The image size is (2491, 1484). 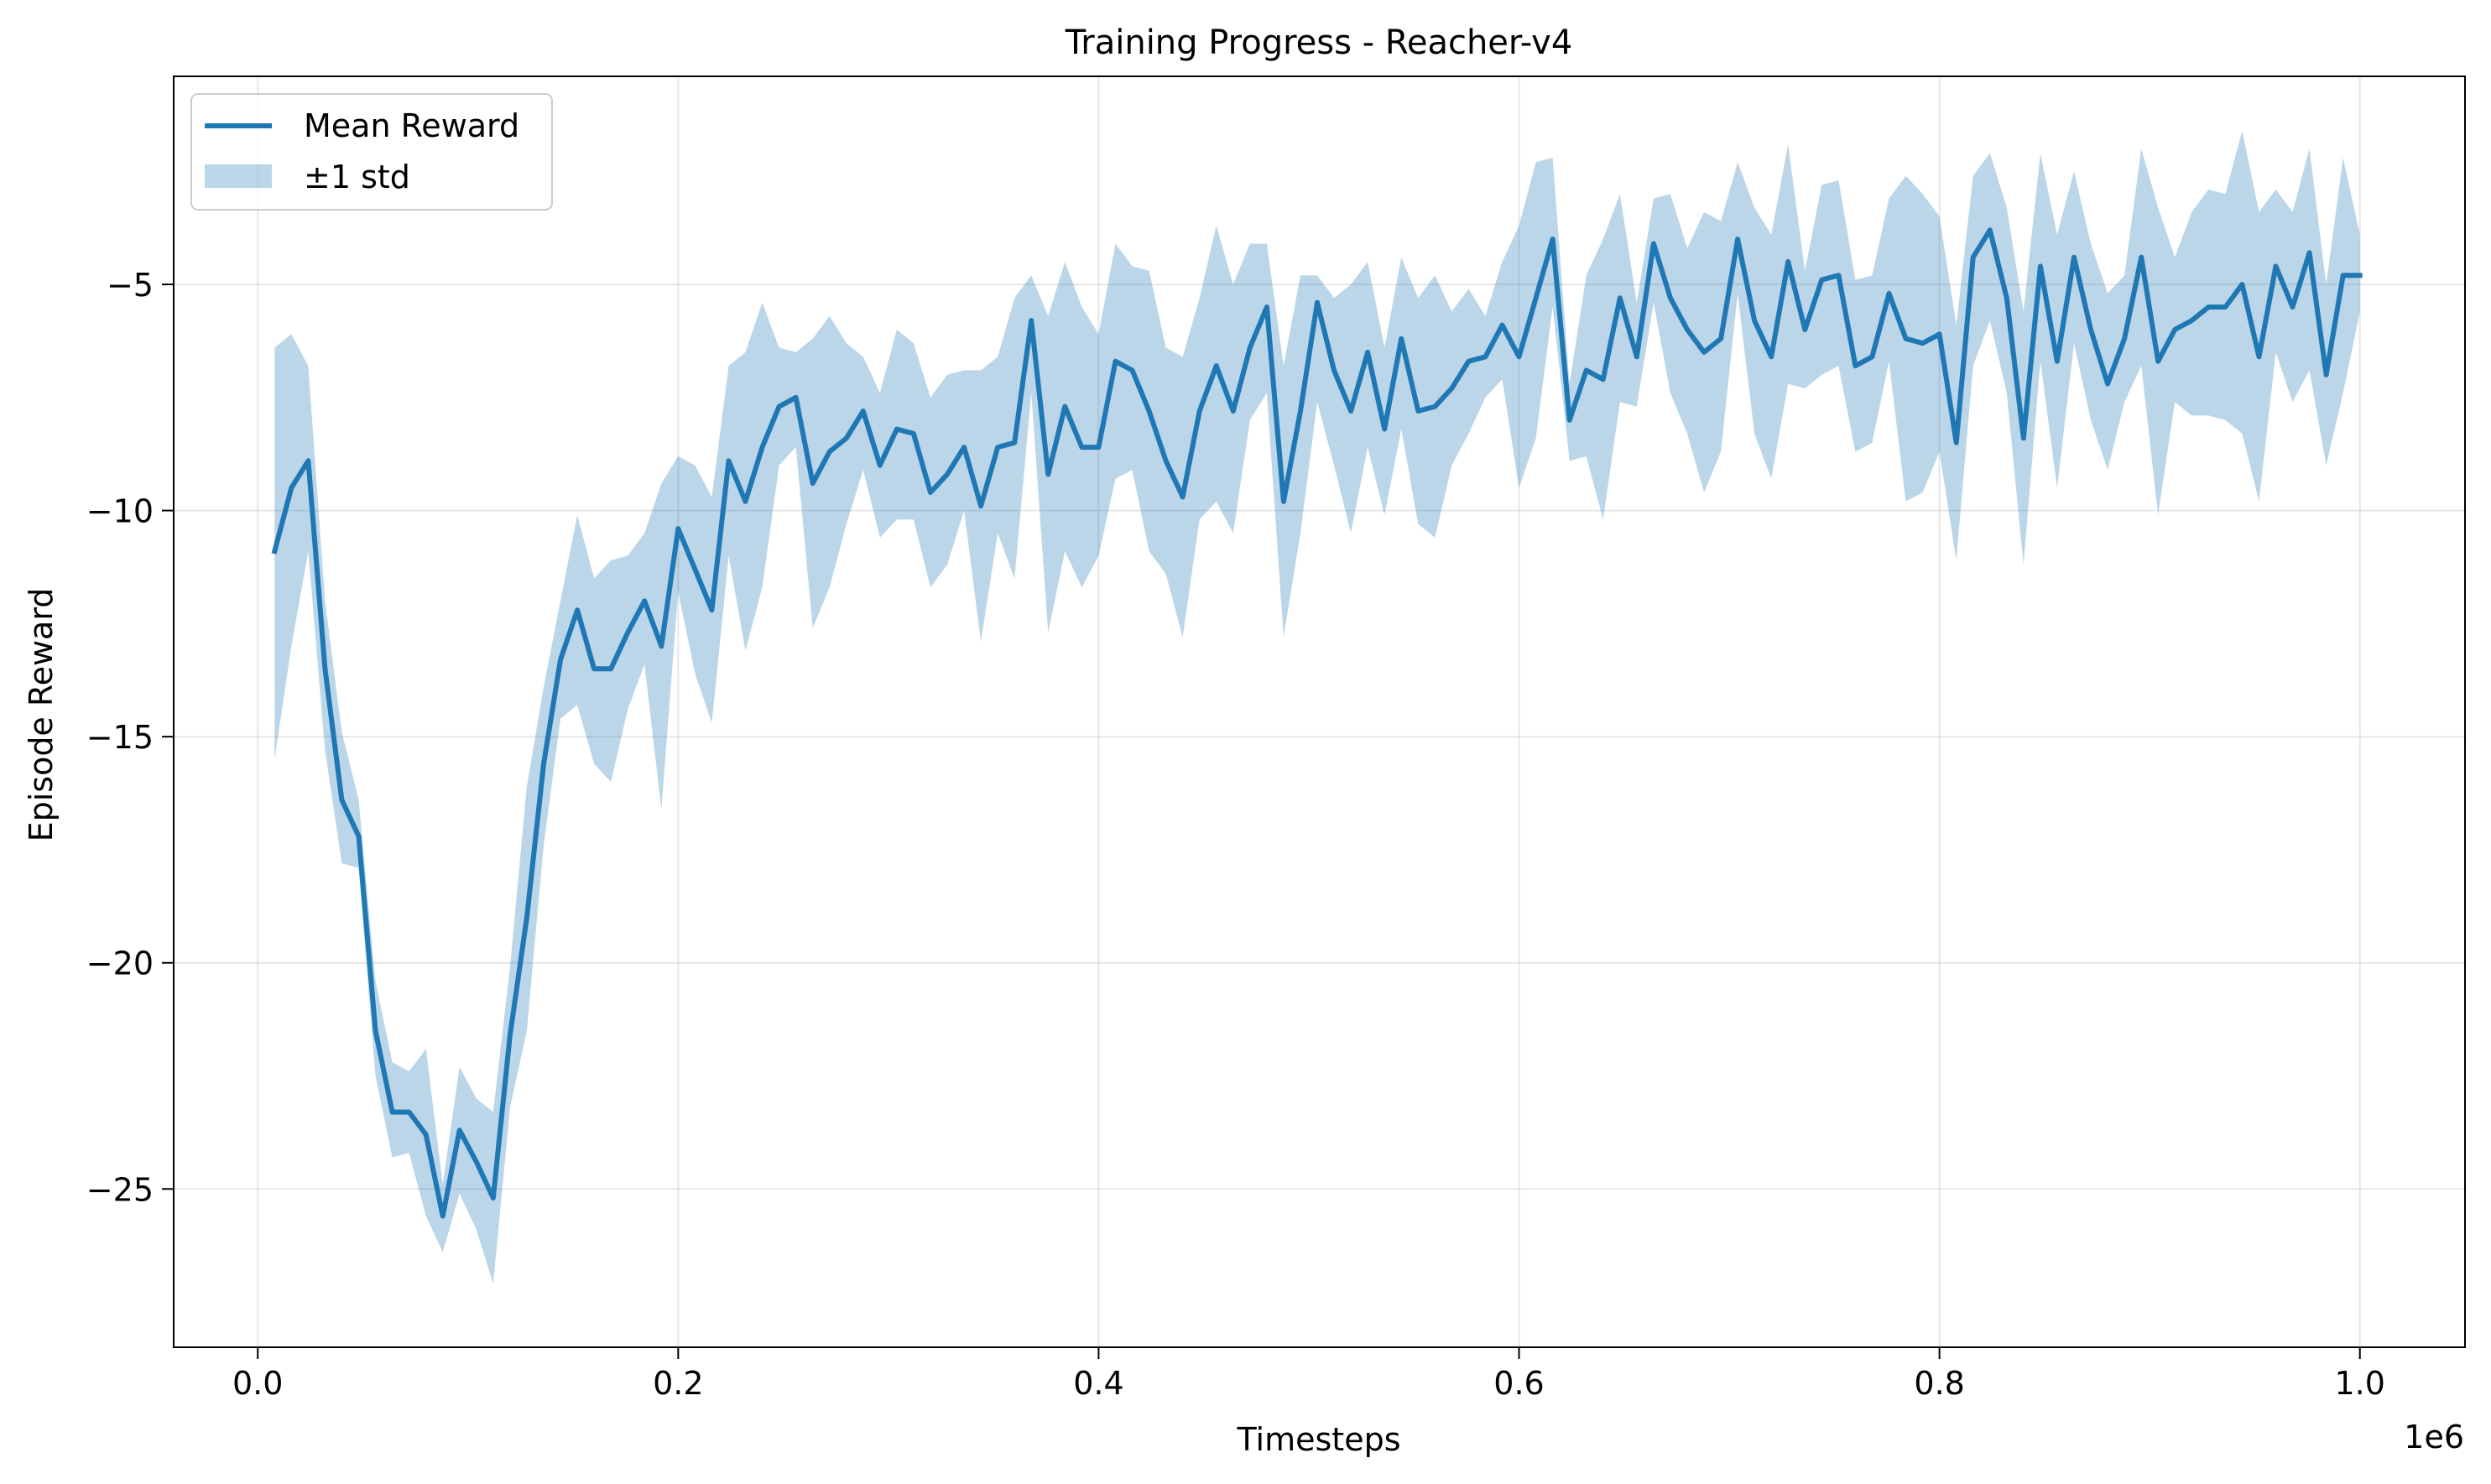 I want to click on legend-std-band-swatch, so click(x=238, y=176).